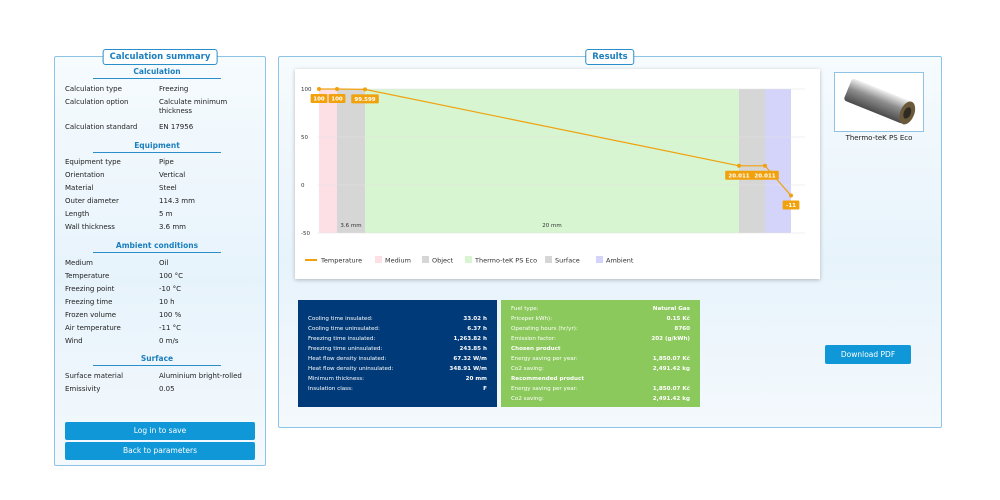 The width and height of the screenshot is (1000, 500). Describe the element at coordinates (176, 127) in the screenshot. I see `row-value: EN 17956` at that location.